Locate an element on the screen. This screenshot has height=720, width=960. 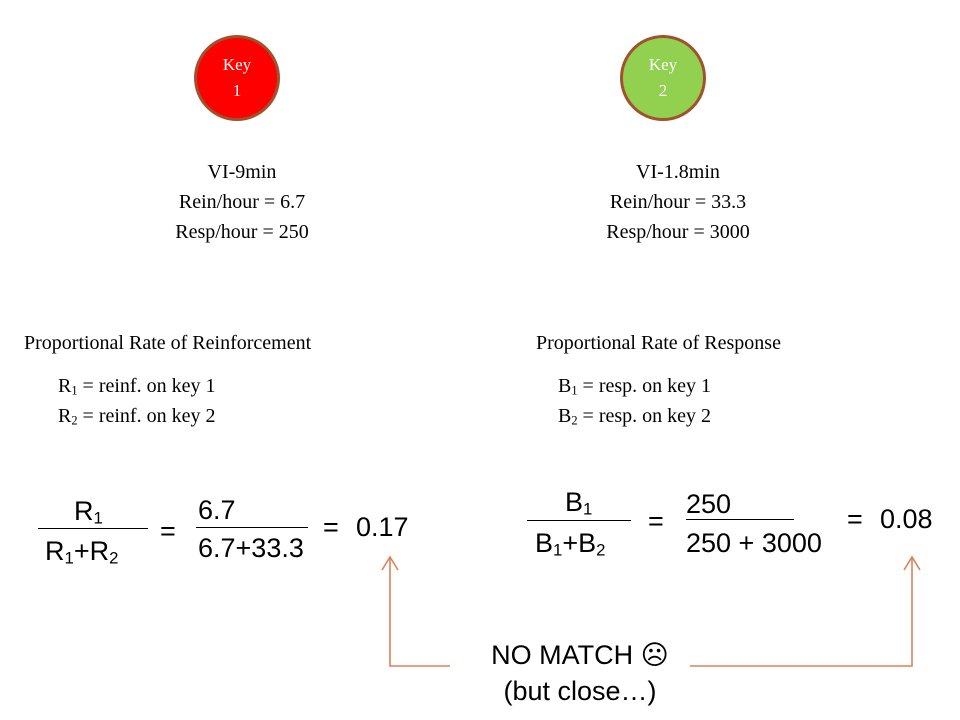
left-formula-denominator: R1+R2 is located at coordinates (82, 552).